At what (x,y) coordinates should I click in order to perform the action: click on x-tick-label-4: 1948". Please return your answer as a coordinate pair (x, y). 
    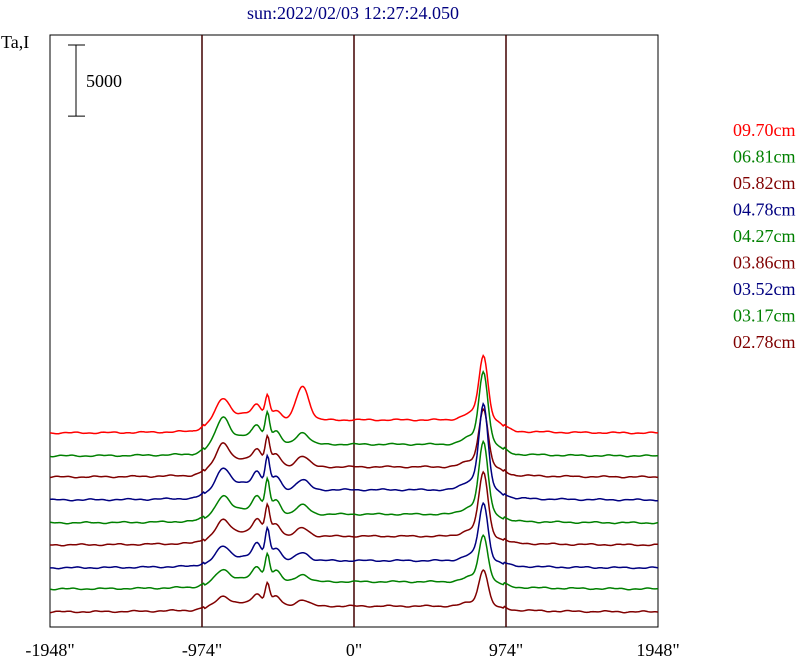
    Looking at the image, I should click on (657, 650).